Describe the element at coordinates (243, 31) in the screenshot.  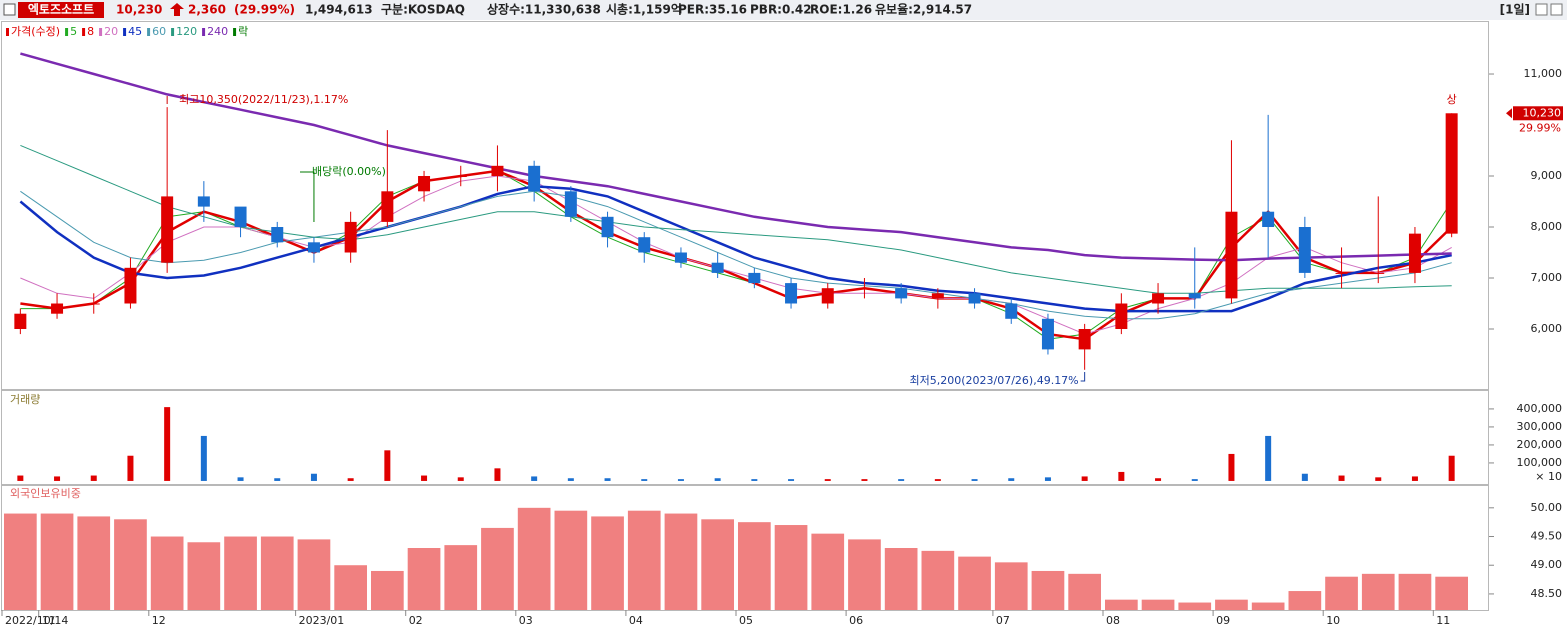
I see `legend-label: 락` at that location.